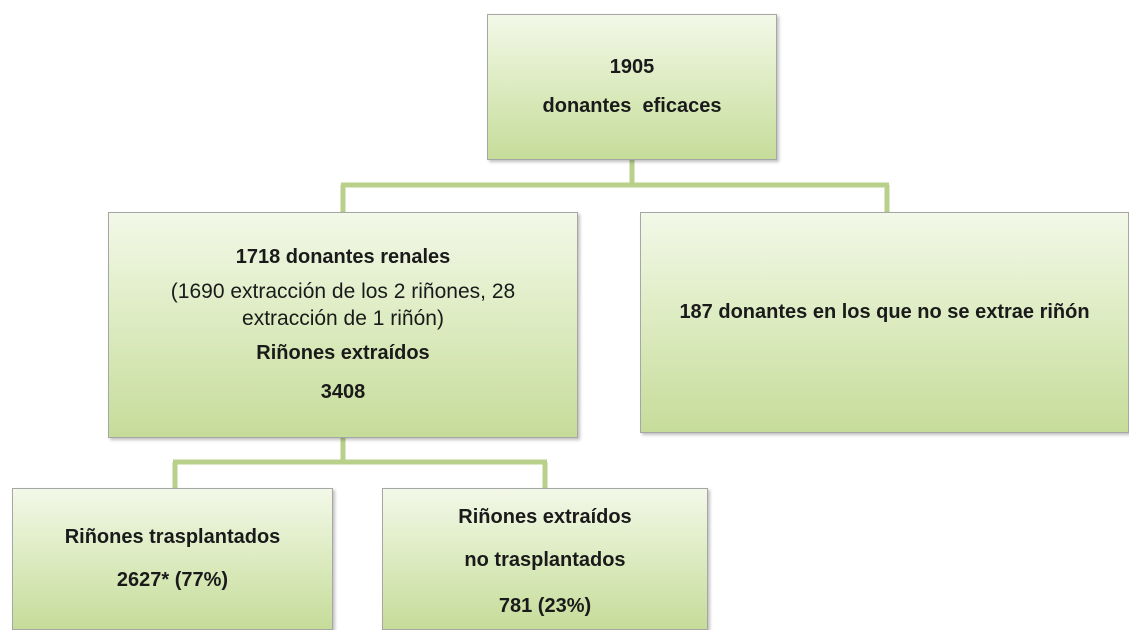  I want to click on node-text: Riñones trasplantados, so click(172, 537).